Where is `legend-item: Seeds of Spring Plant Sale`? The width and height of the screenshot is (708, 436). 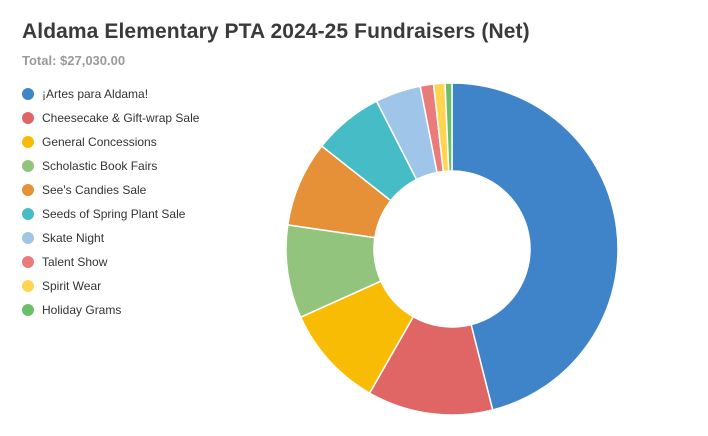 legend-item: Seeds of Spring Plant Sale is located at coordinates (110, 214).